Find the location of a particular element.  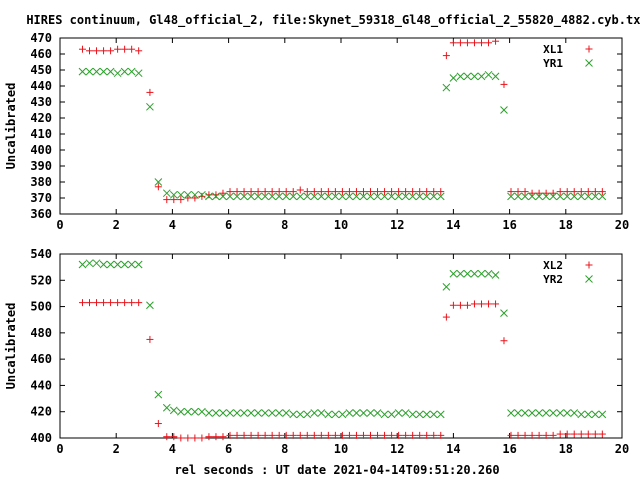

top-plot-legend-marker-yr1 is located at coordinates (589, 63).